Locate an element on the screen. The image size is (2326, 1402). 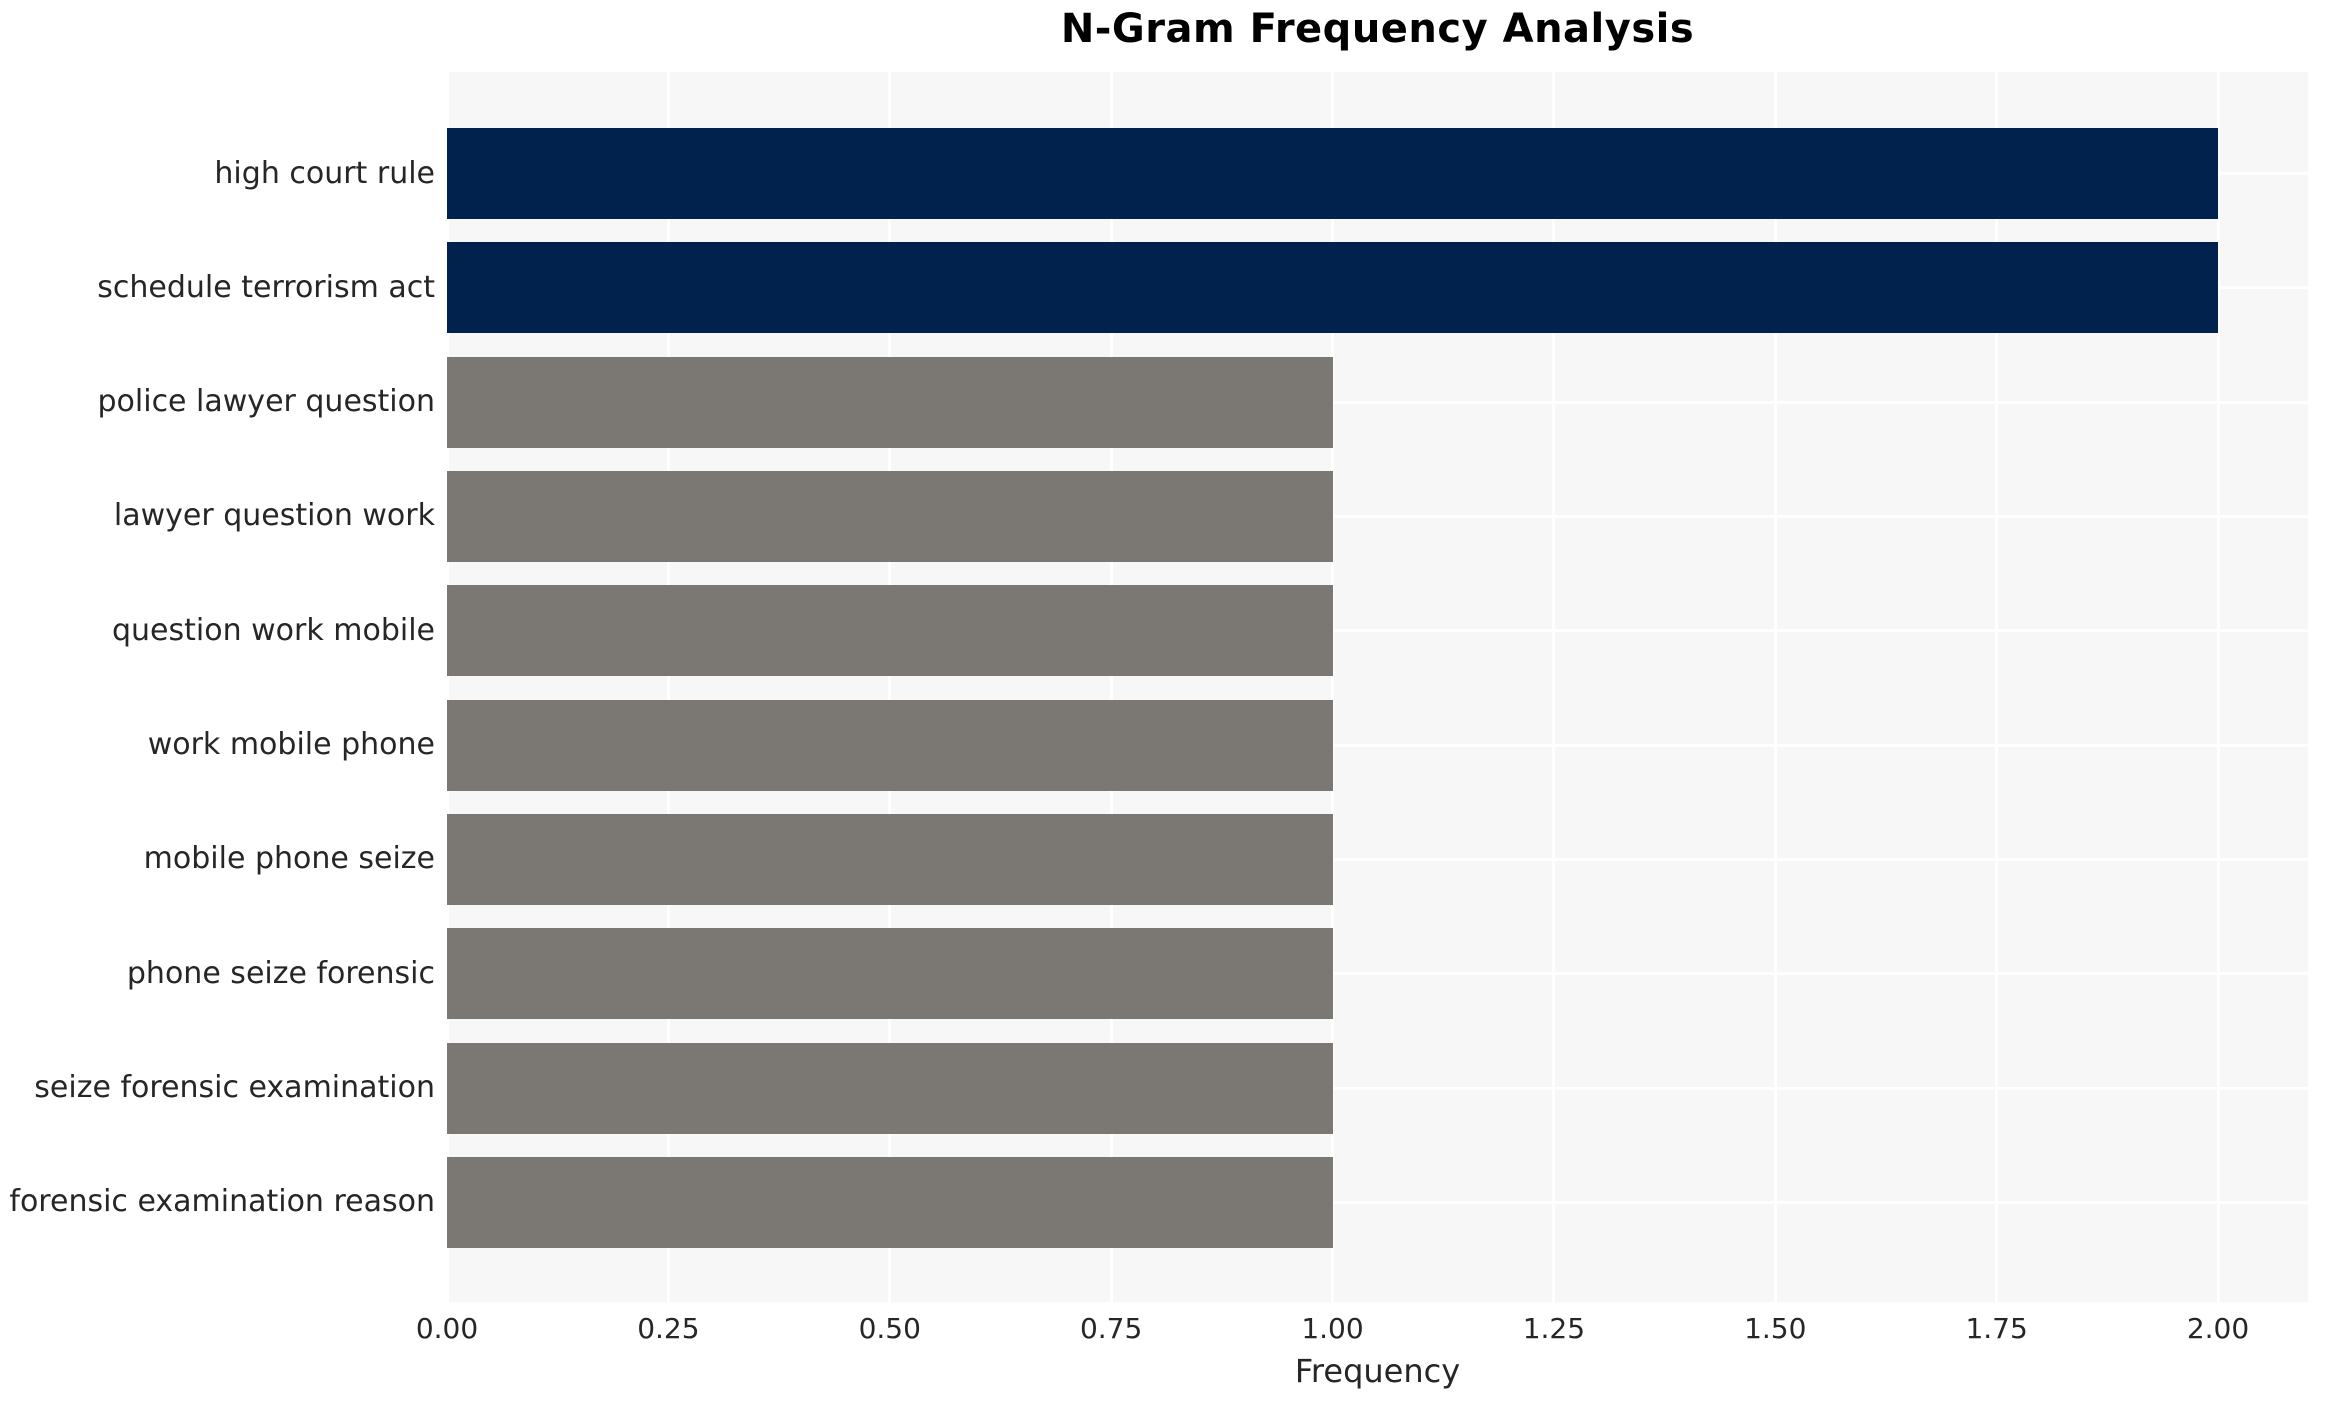
x-tick-label: 1.75 is located at coordinates (1996, 1328).